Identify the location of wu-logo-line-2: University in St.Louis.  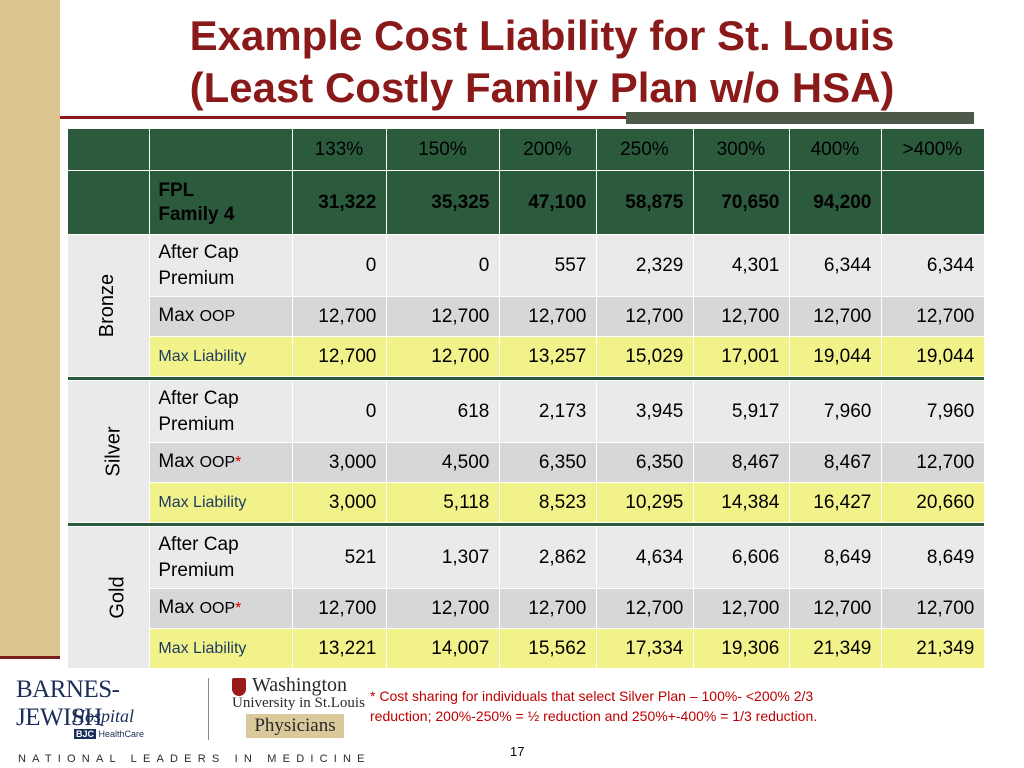
(298, 703).